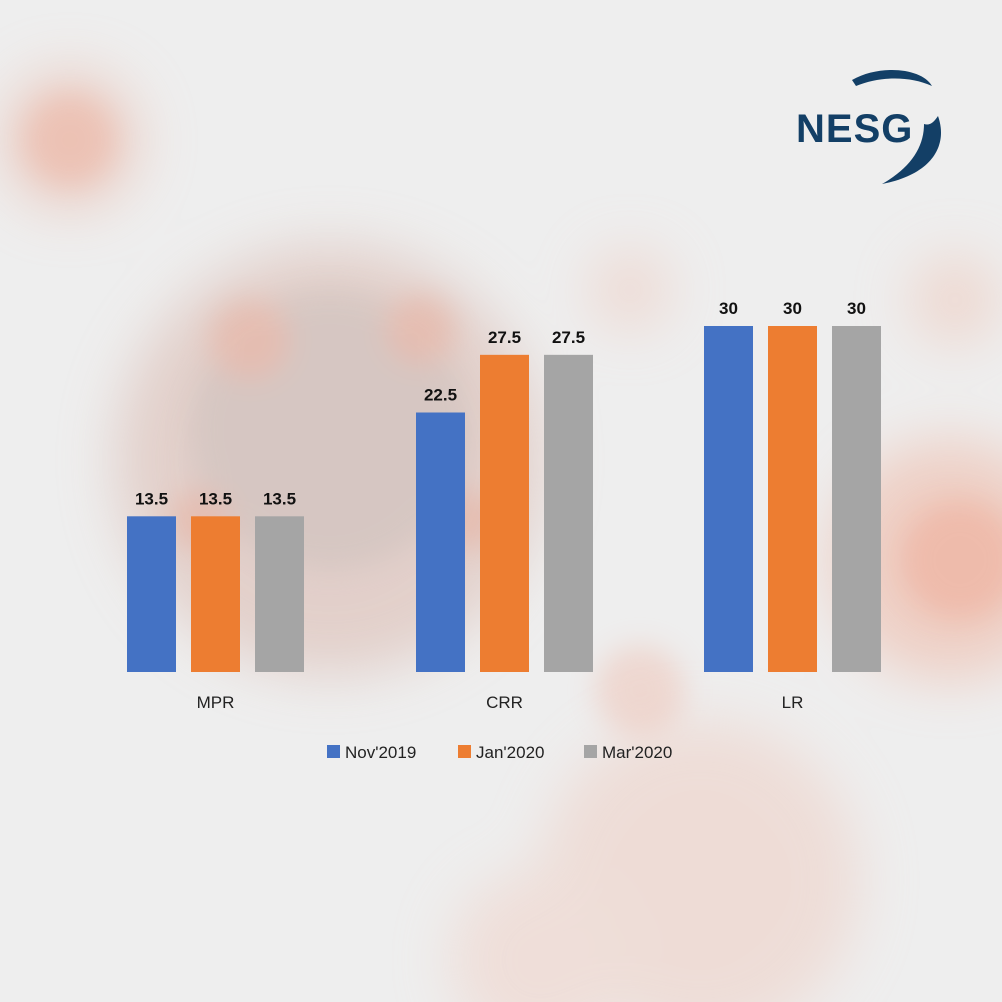 This screenshot has width=1002, height=1002. What do you see at coordinates (856, 308) in the screenshot?
I see `value-label-lr-2: 30` at bounding box center [856, 308].